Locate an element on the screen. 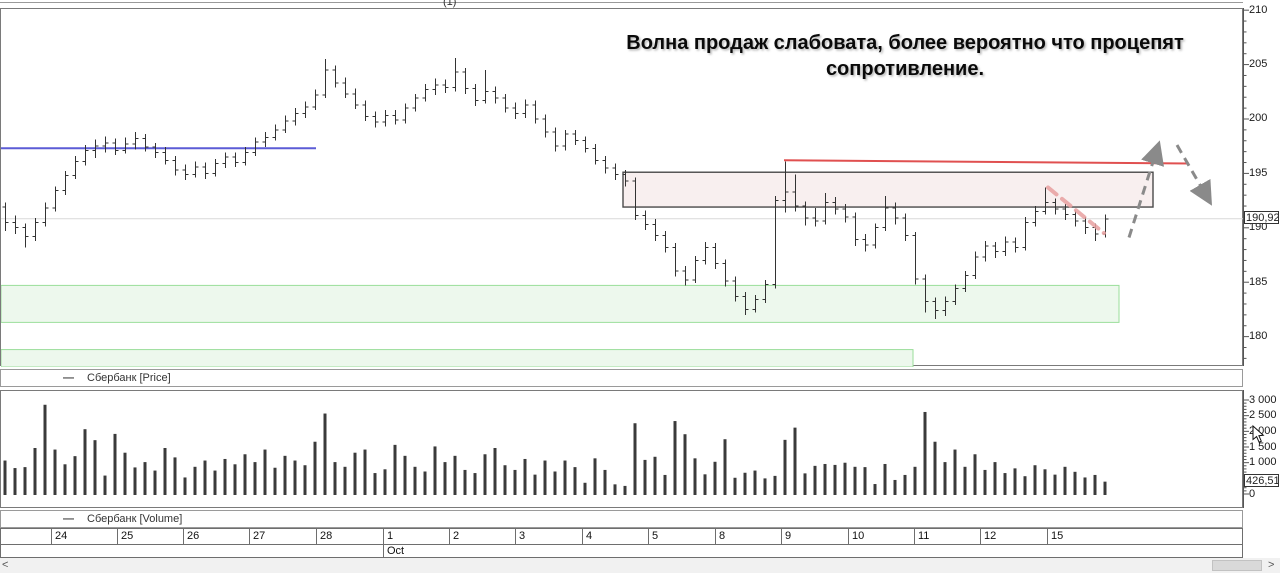 This screenshot has height=573, width=1280. volume-tick-label: 1 500 is located at coordinates (1263, 446).